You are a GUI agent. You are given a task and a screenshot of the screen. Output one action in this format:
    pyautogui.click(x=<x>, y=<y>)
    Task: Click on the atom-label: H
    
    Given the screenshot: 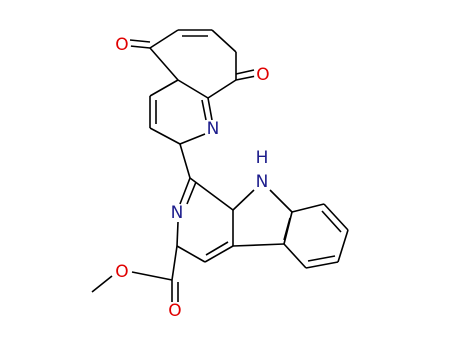 What is the action you would take?
    pyautogui.click(x=262, y=158)
    